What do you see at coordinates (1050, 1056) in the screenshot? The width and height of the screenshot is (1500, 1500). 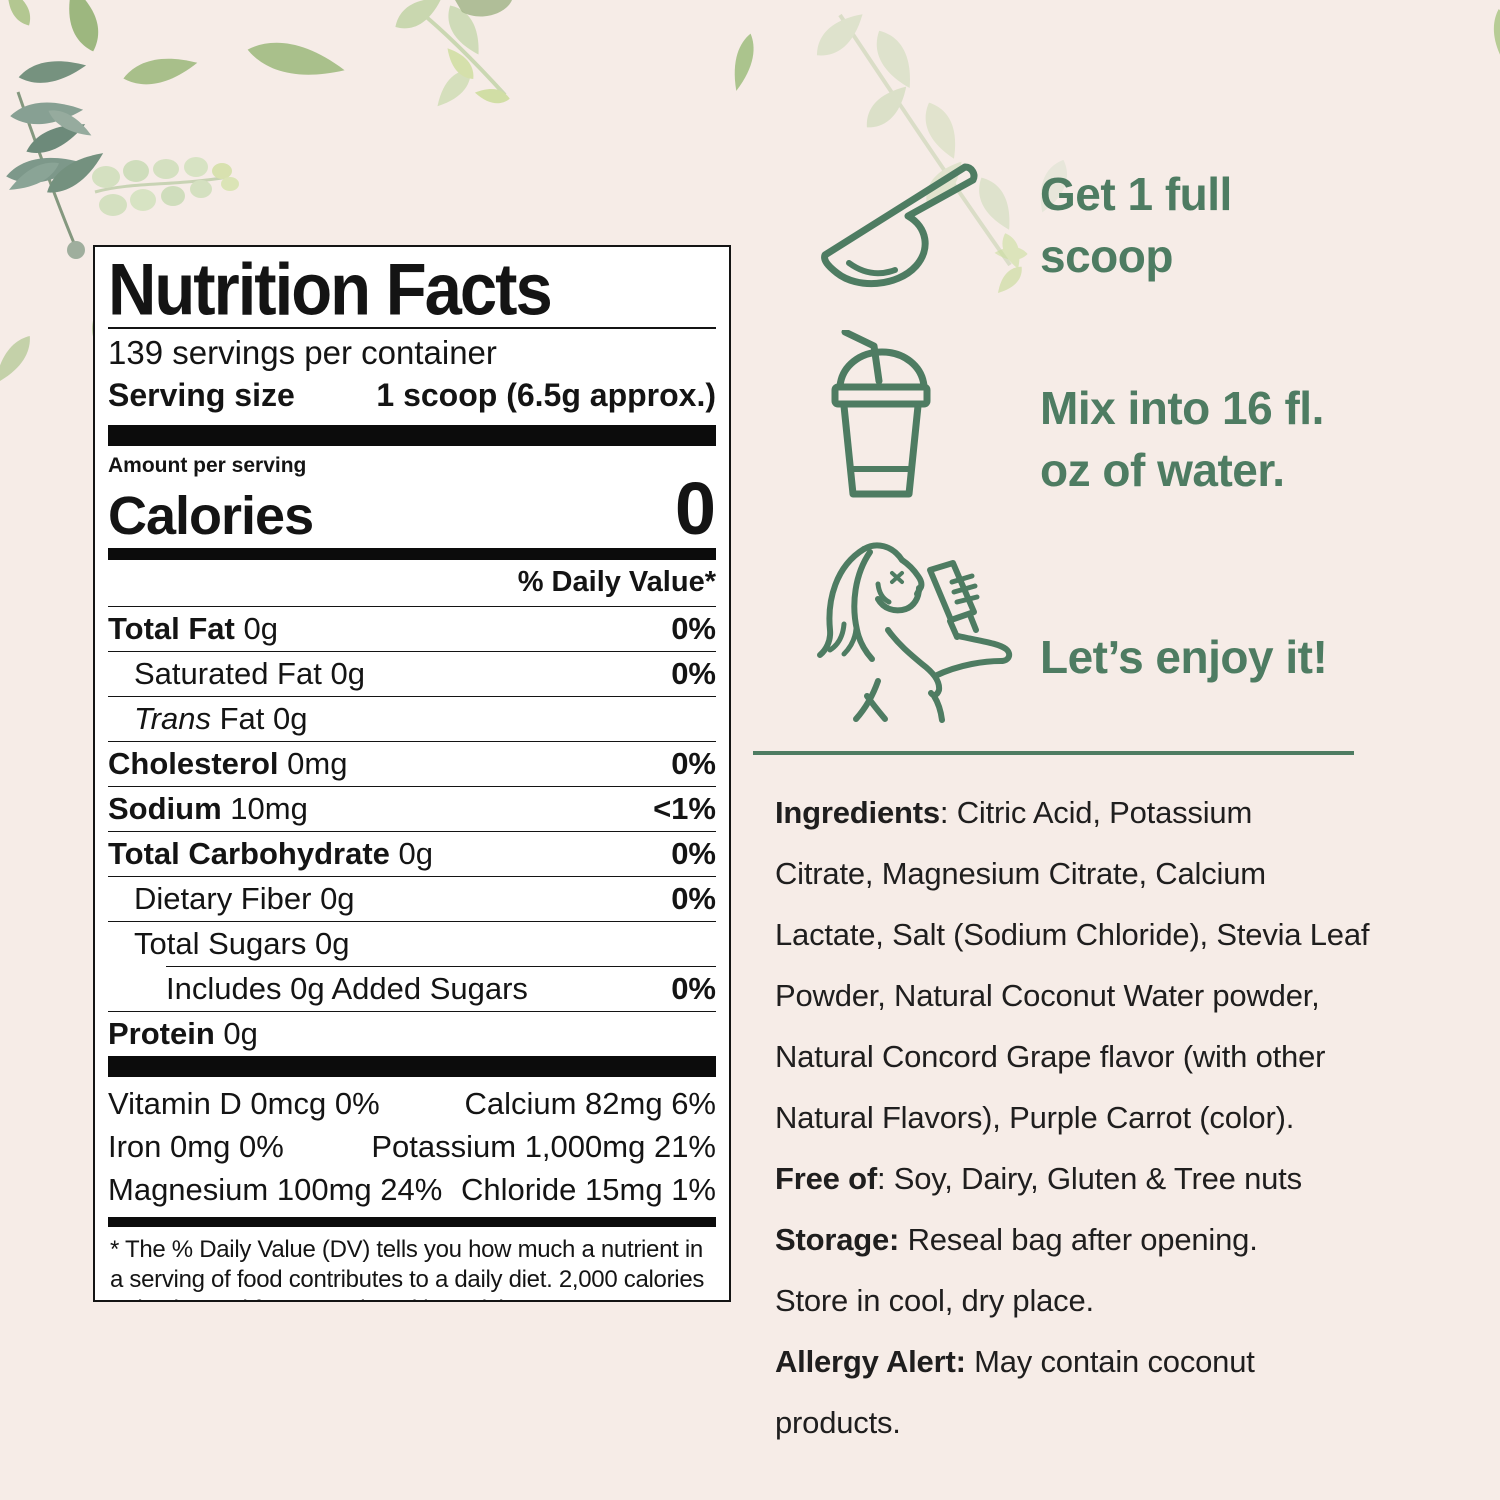 I see `ingredients-line: Natural Concord Grape flavor (with other` at bounding box center [1050, 1056].